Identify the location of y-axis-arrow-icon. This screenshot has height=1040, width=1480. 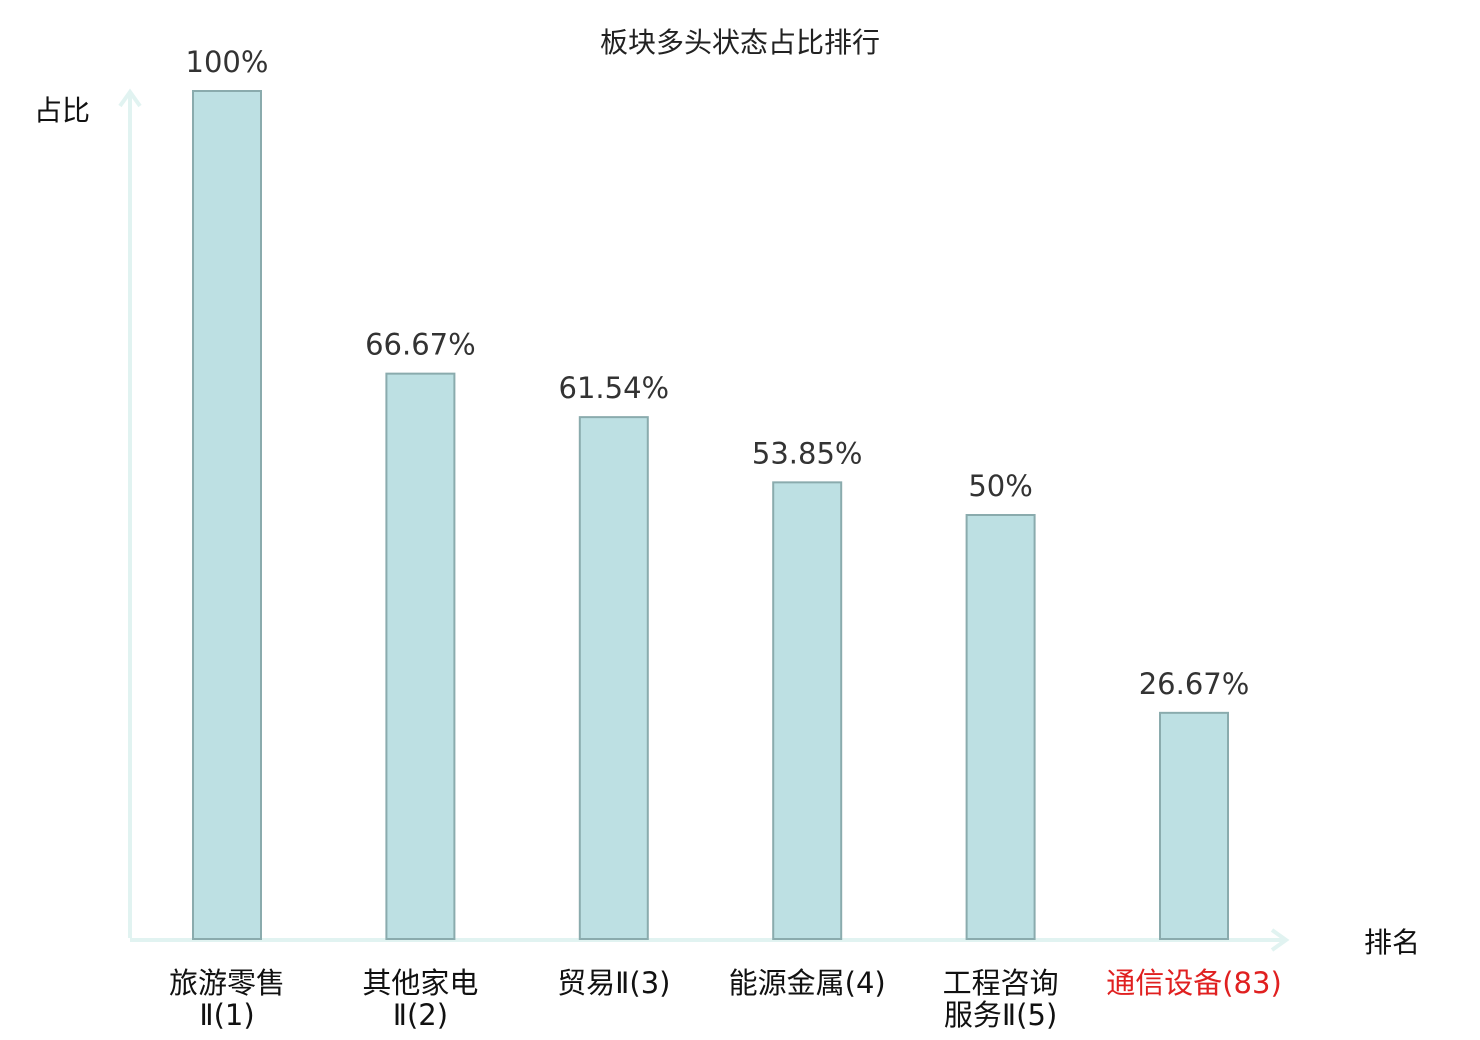
(130, 98).